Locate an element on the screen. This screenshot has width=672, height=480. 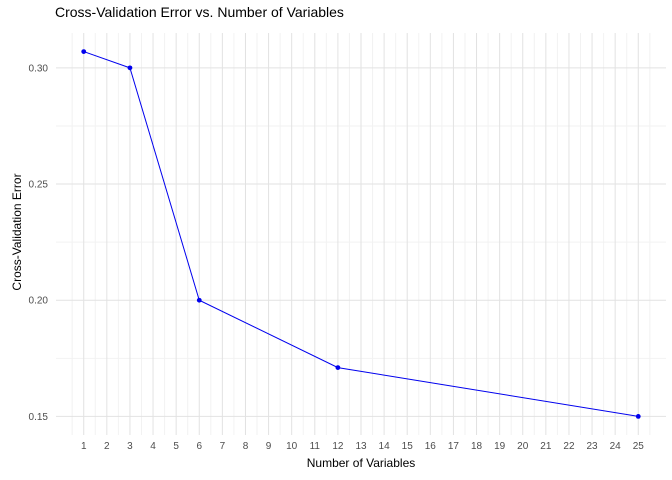
x-tick-label: 24 is located at coordinates (616, 446).